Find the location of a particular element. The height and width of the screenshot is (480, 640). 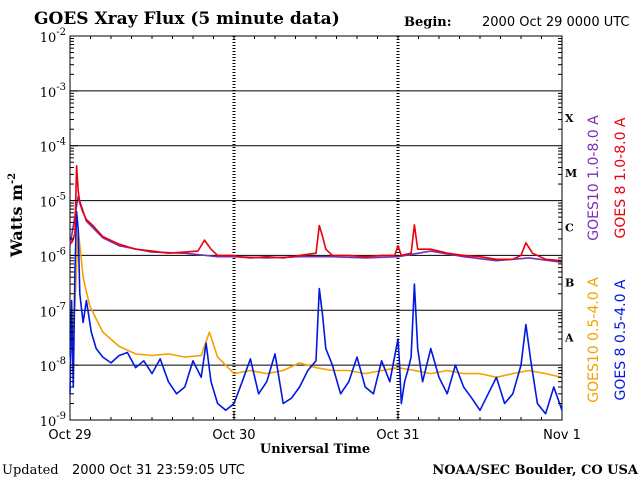

y-tick-label: 10⁻⁸ is located at coordinates (53, 365).